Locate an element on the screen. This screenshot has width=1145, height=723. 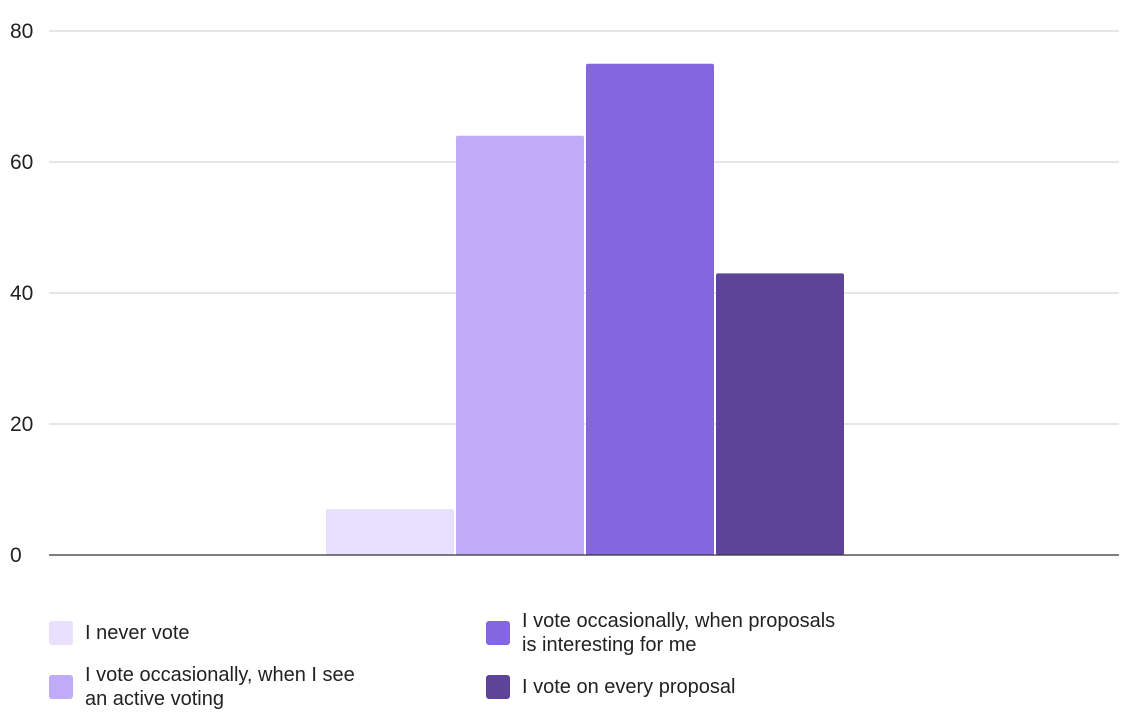
y-tick-label: 40 is located at coordinates (21, 293).